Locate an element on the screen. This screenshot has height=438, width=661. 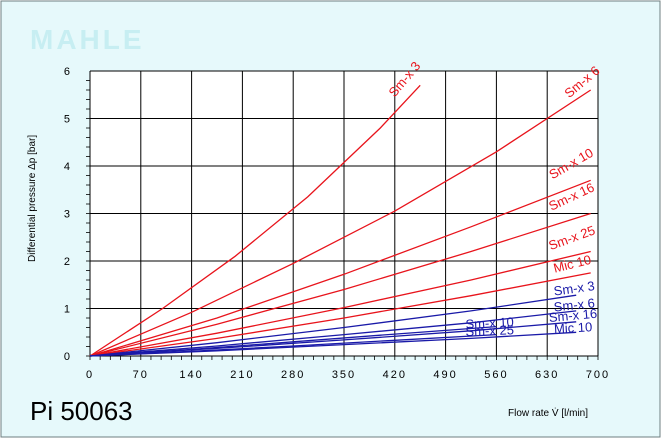
x-tick-label: 350 is located at coordinates (344, 375).